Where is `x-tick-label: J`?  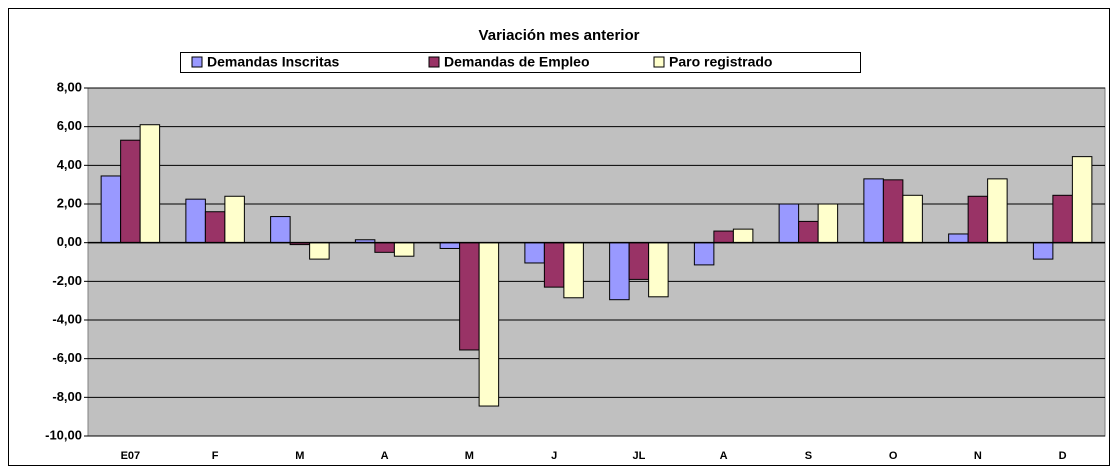
x-tick-label: J is located at coordinates (554, 456).